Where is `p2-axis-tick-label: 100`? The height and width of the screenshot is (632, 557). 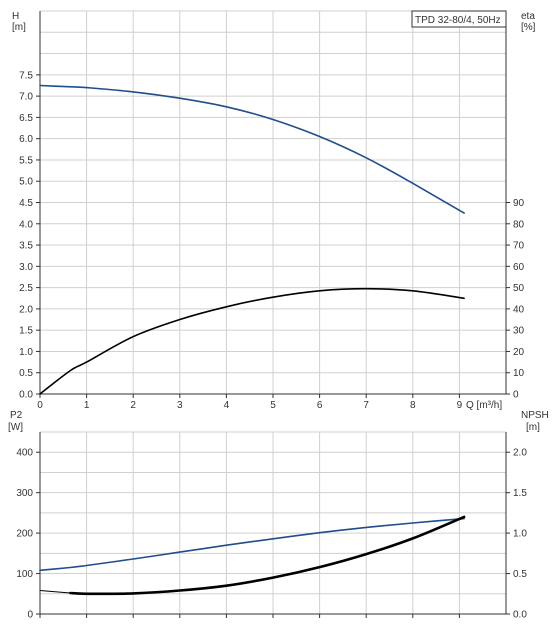 p2-axis-tick-label: 100 is located at coordinates (24, 574).